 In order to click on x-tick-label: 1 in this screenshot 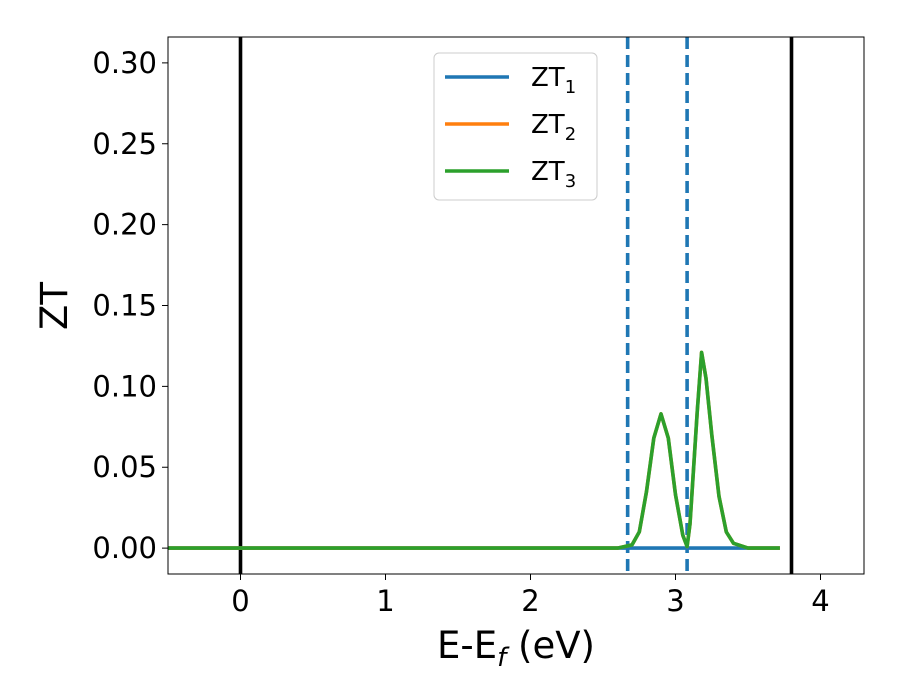, I will do `click(385, 601)`.